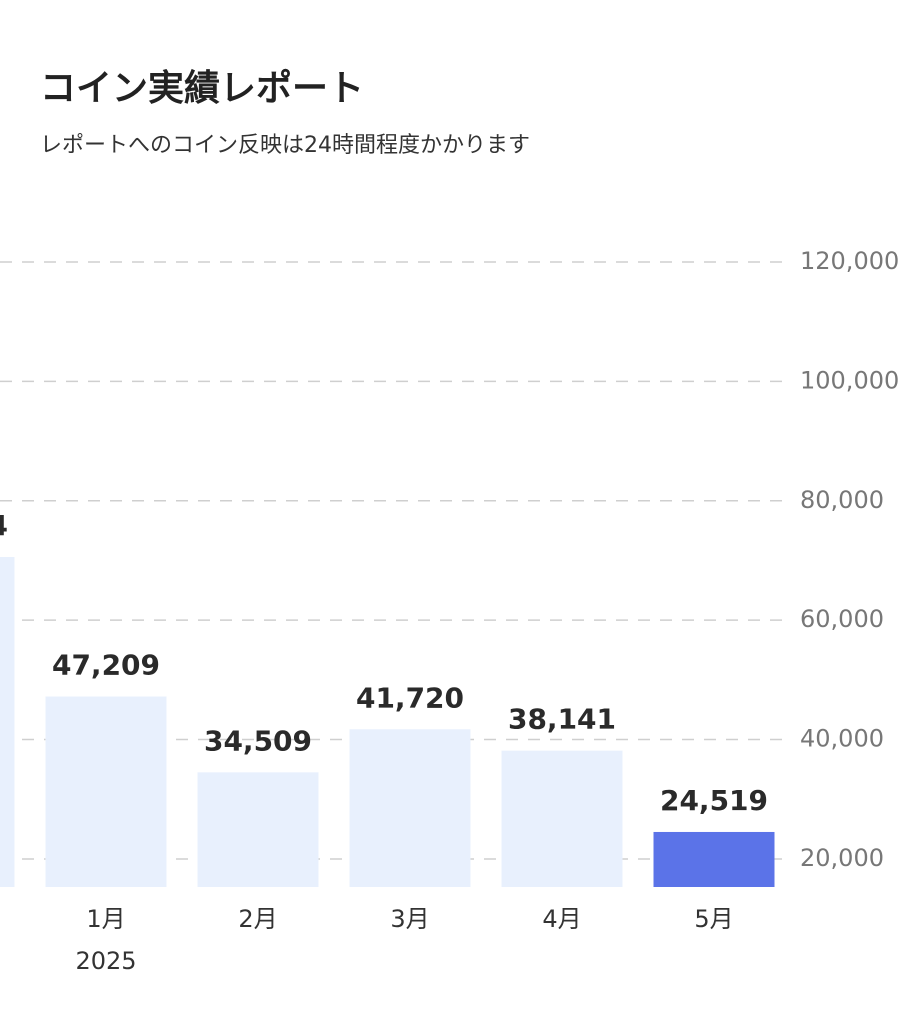  Describe the element at coordinates (842, 739) in the screenshot. I see `y-tick-label: 40,000` at that location.